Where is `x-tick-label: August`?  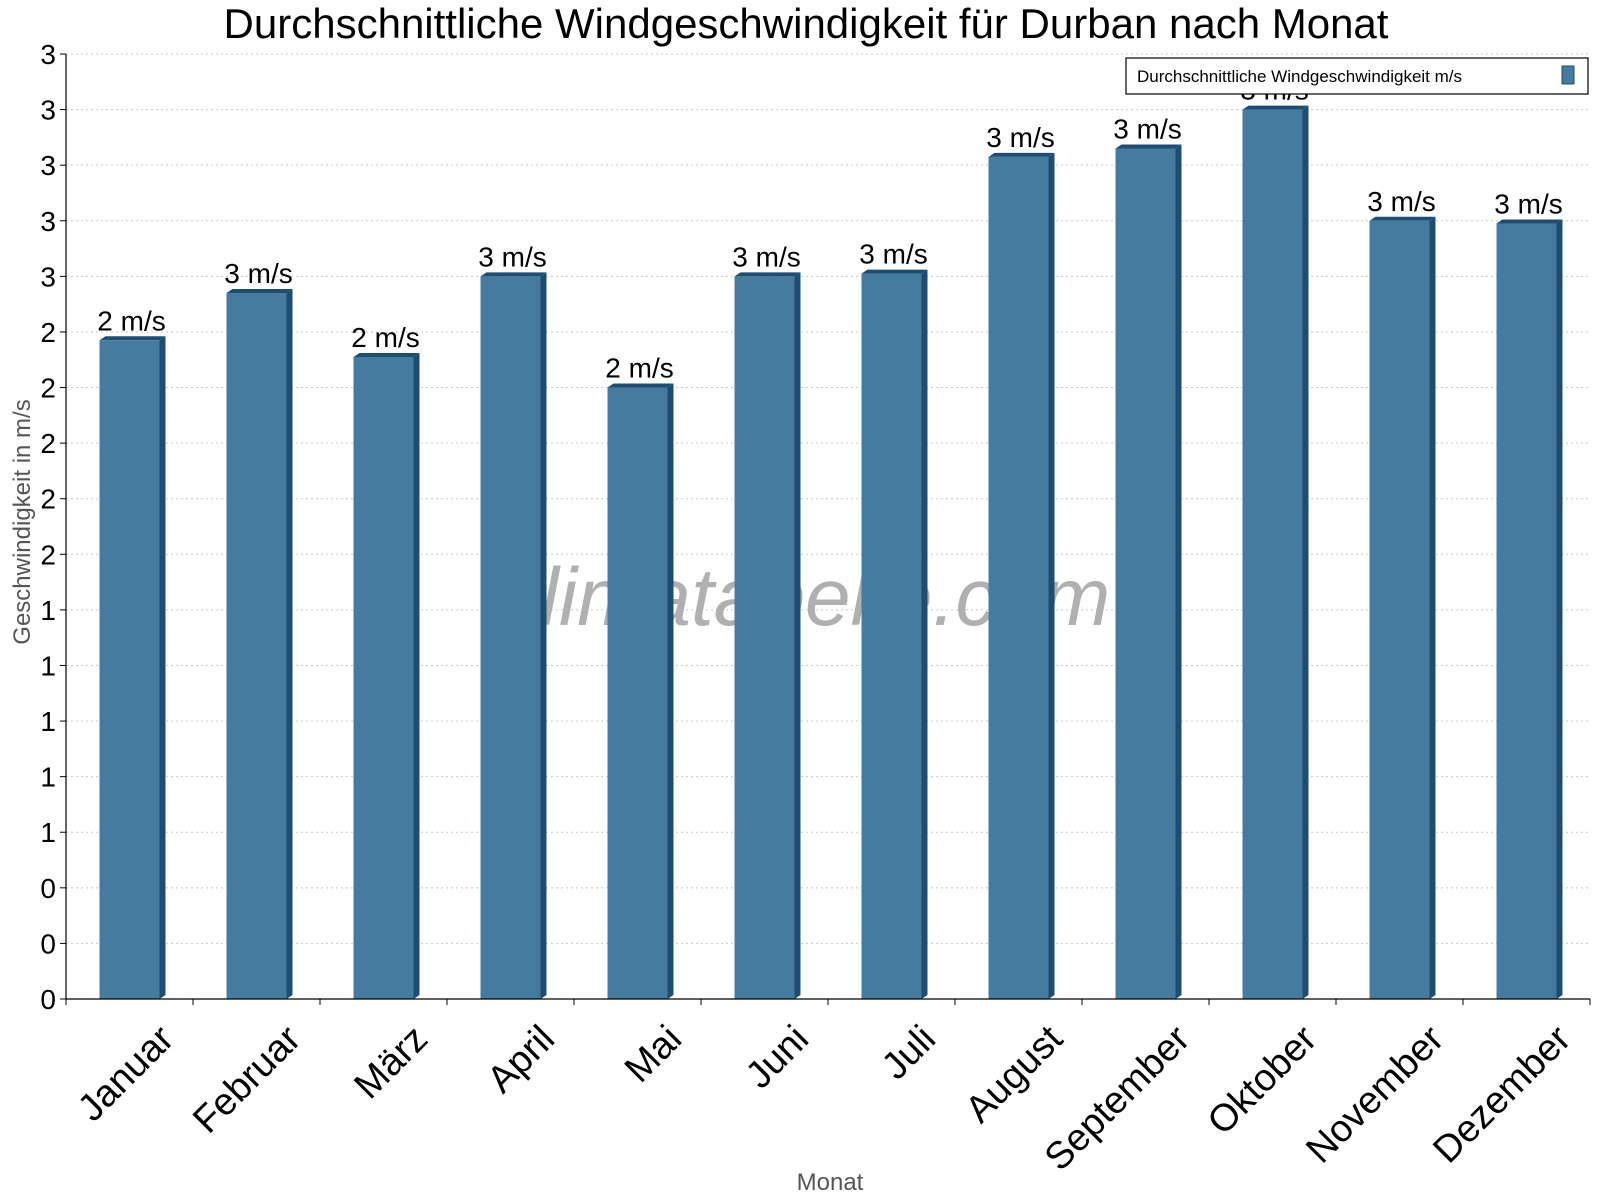
x-tick-label: August is located at coordinates (1015, 1075).